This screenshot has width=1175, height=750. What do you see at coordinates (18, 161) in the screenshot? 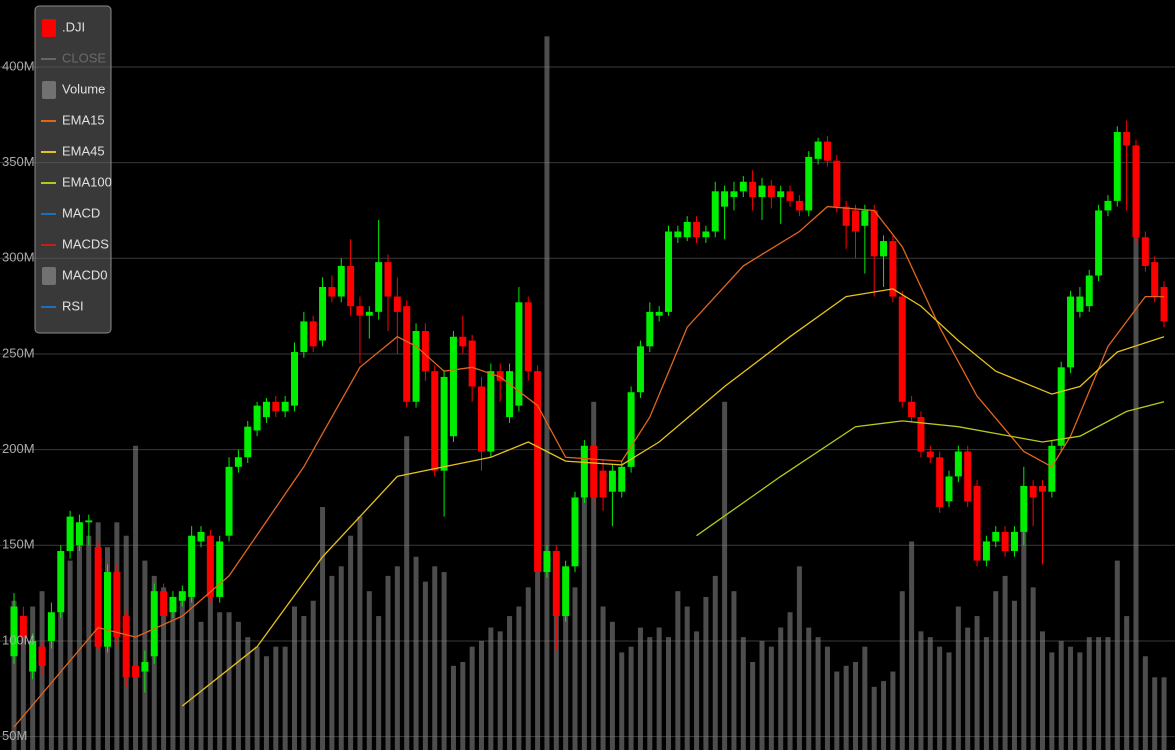
I see `y-tick-label: 350M` at bounding box center [18, 161].